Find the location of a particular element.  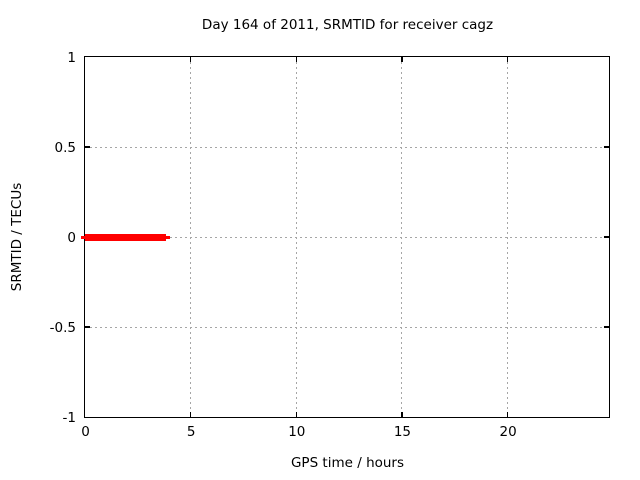

y-tick-label-1: 1 is located at coordinates (71, 57).